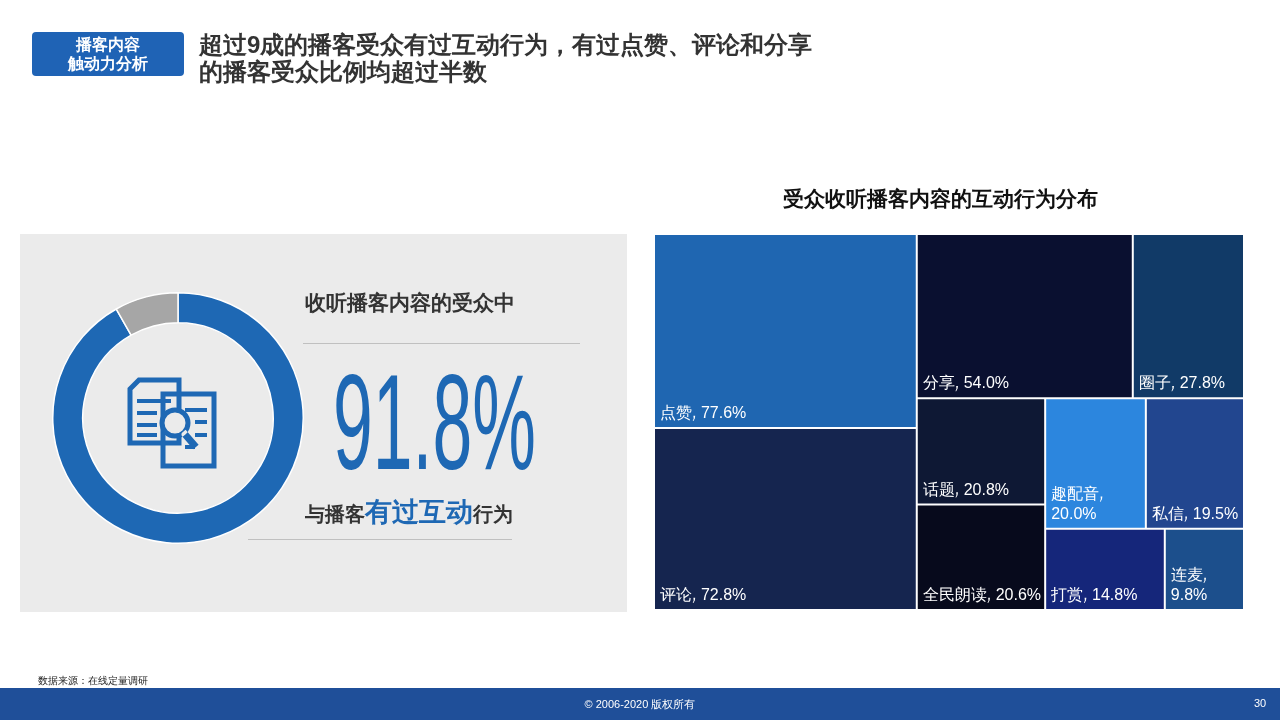 The height and width of the screenshot is (720, 1280). I want to click on text: 30, so click(1260, 703).